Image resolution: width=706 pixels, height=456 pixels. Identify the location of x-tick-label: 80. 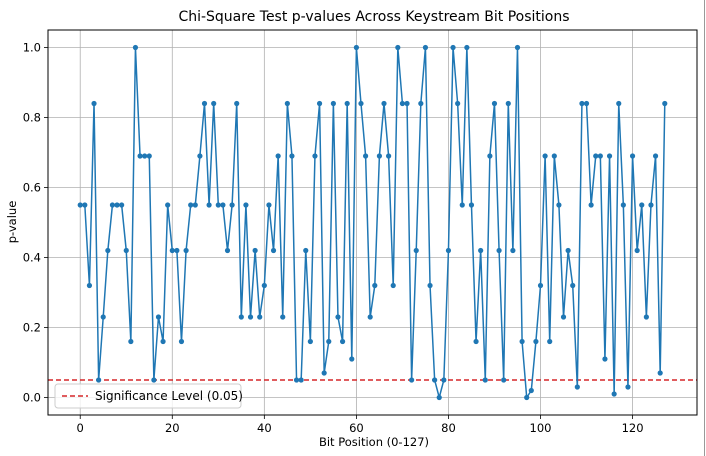
(448, 428).